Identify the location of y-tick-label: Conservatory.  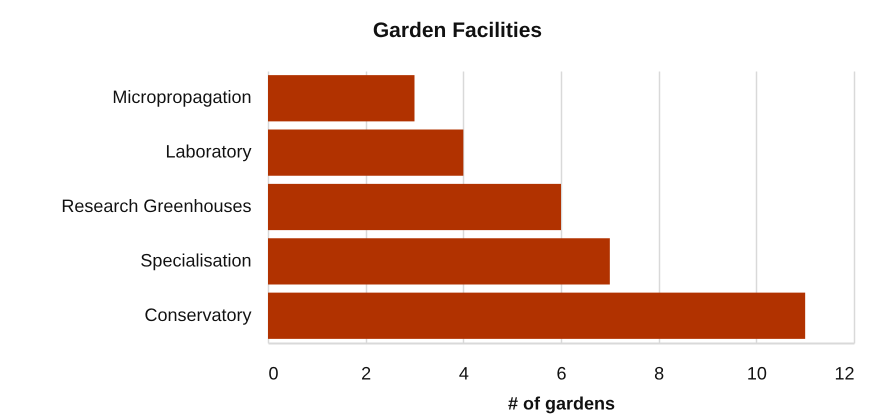
(198, 314).